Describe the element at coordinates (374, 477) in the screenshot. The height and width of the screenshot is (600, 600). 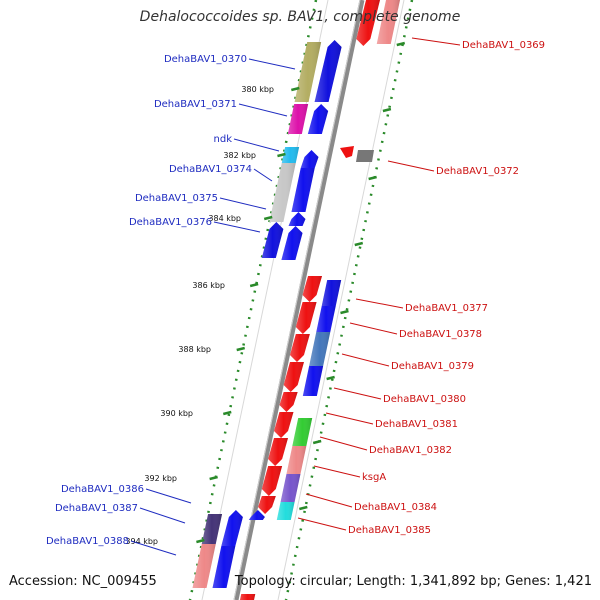
I see `gene-label-ksgA: ksgA` at that location.